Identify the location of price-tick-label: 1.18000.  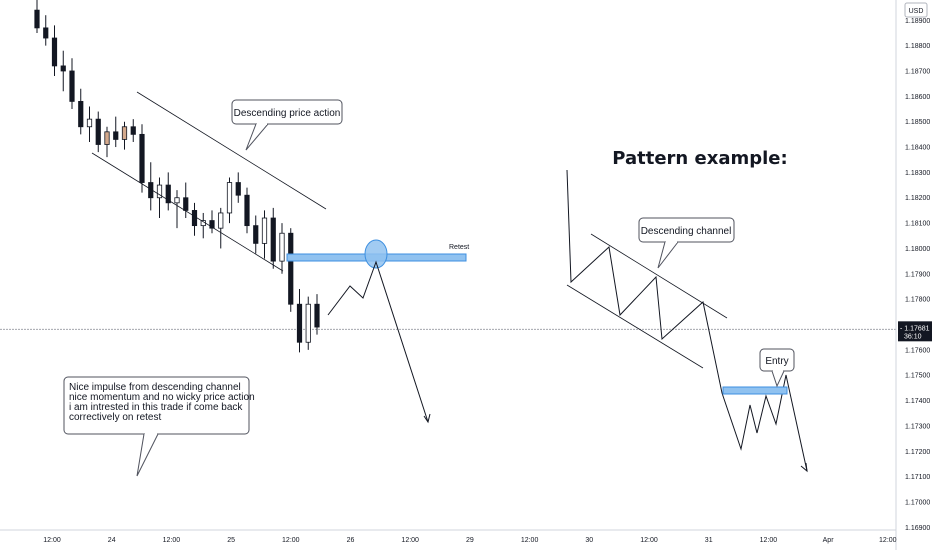
(917, 249).